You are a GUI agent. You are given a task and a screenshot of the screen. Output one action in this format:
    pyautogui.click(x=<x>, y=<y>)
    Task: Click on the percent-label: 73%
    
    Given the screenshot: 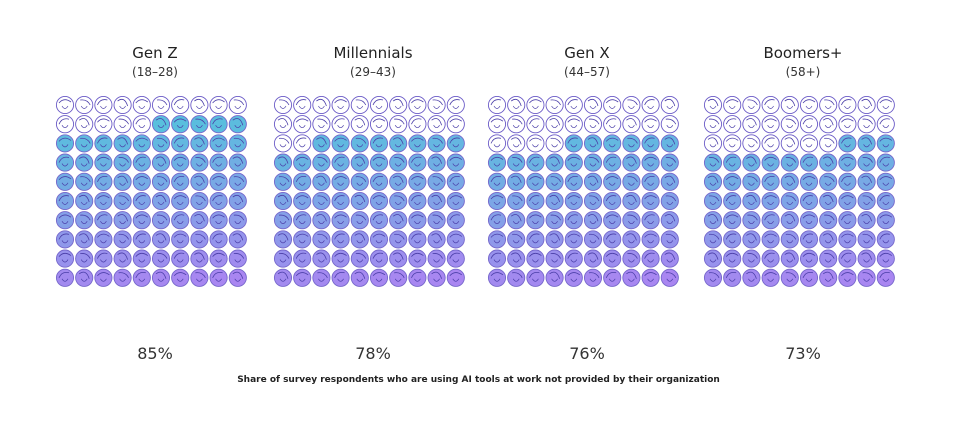 What is the action you would take?
    pyautogui.click(x=803, y=353)
    